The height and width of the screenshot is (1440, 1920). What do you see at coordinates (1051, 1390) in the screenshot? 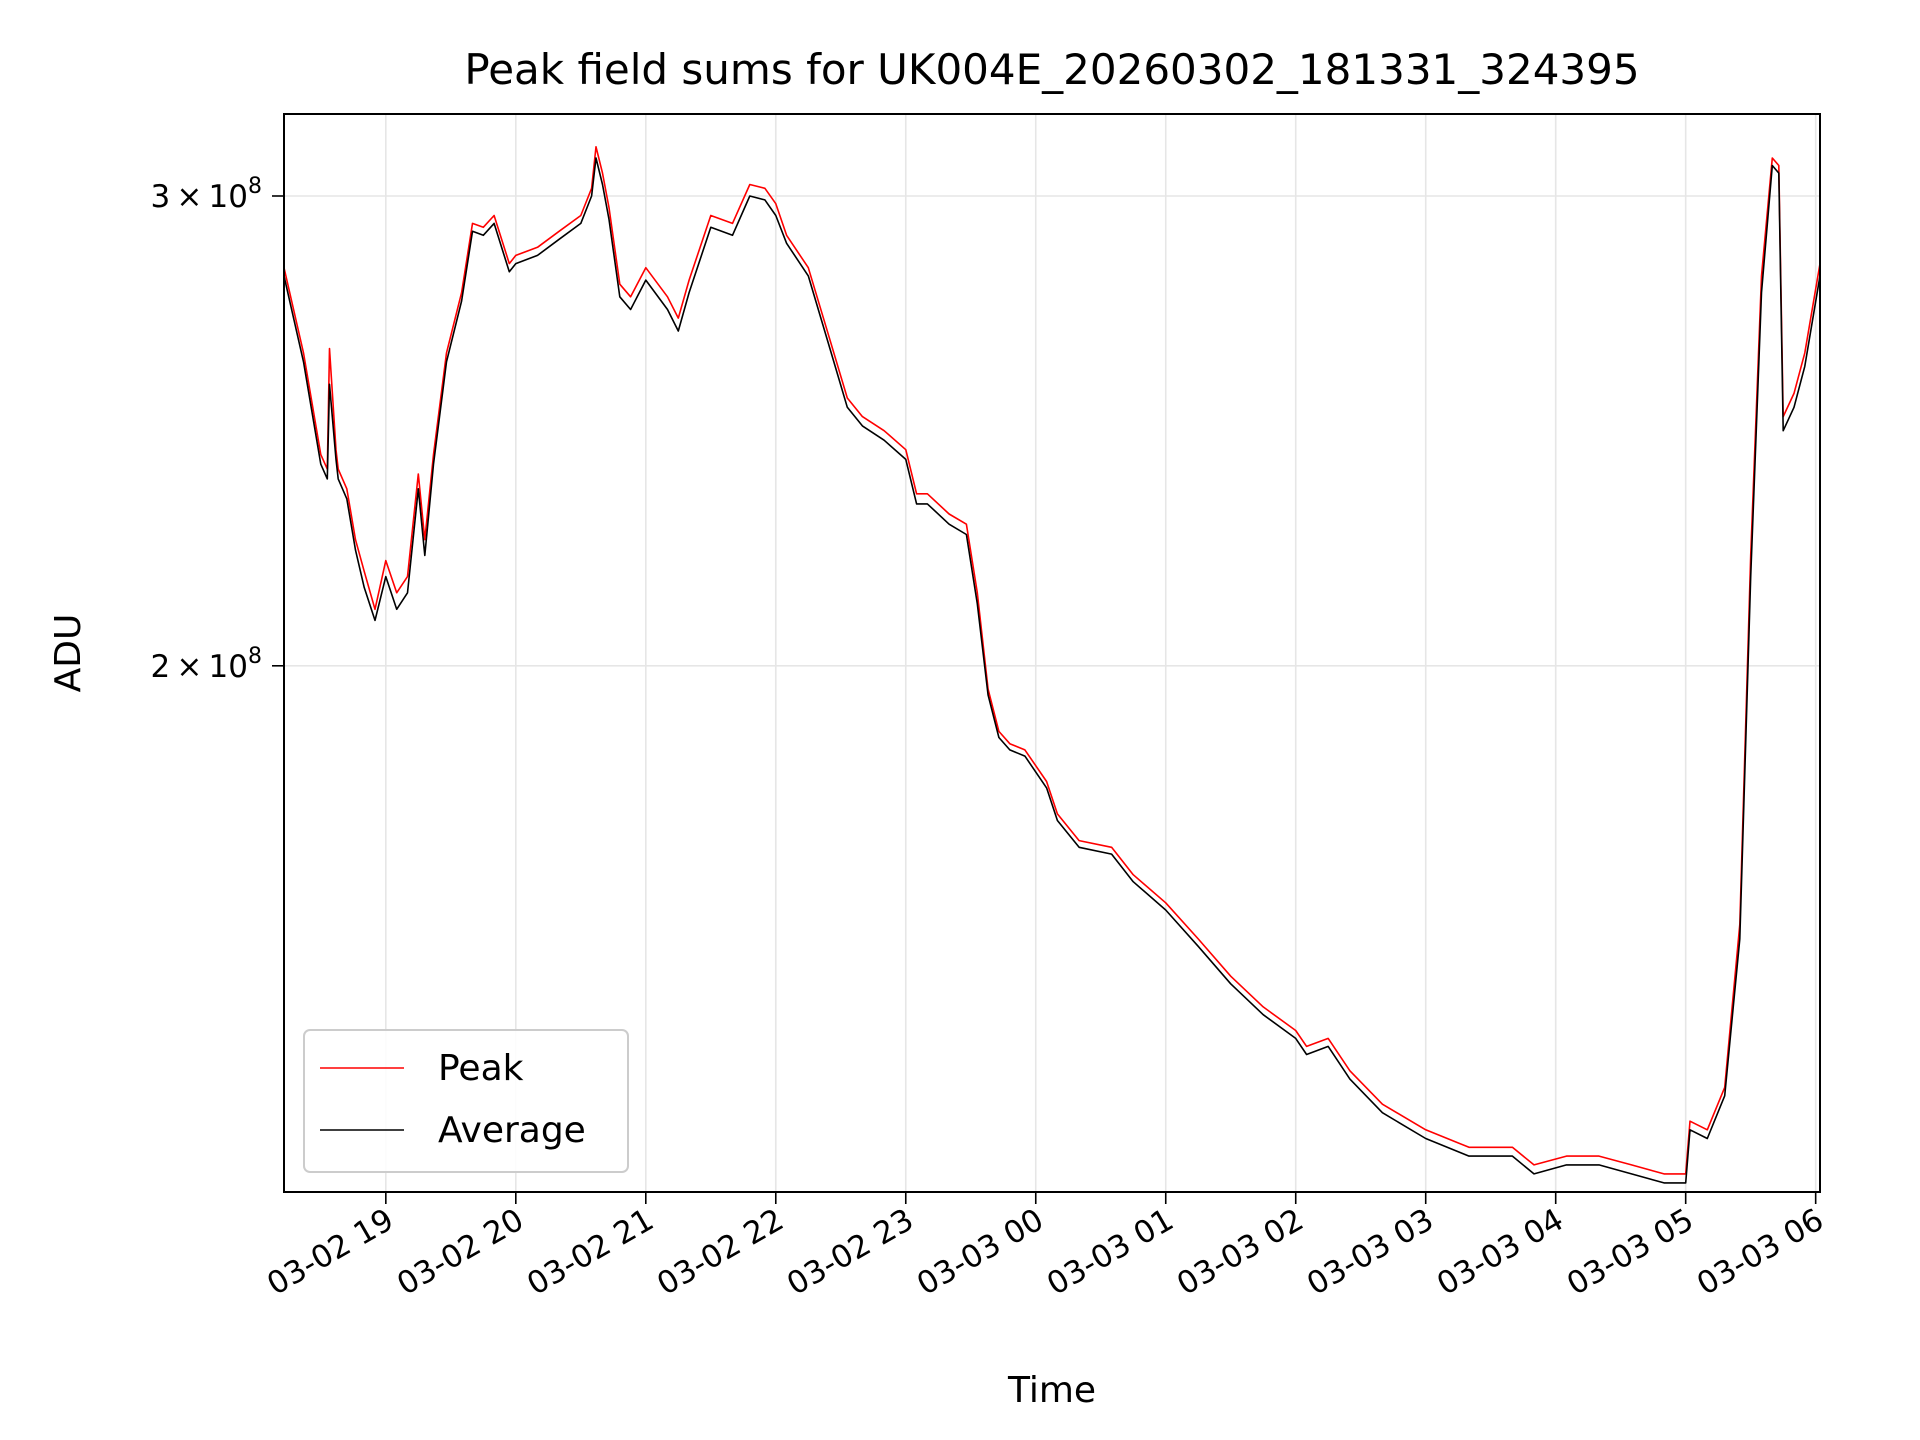
I see `x-axis-label: Time` at bounding box center [1051, 1390].